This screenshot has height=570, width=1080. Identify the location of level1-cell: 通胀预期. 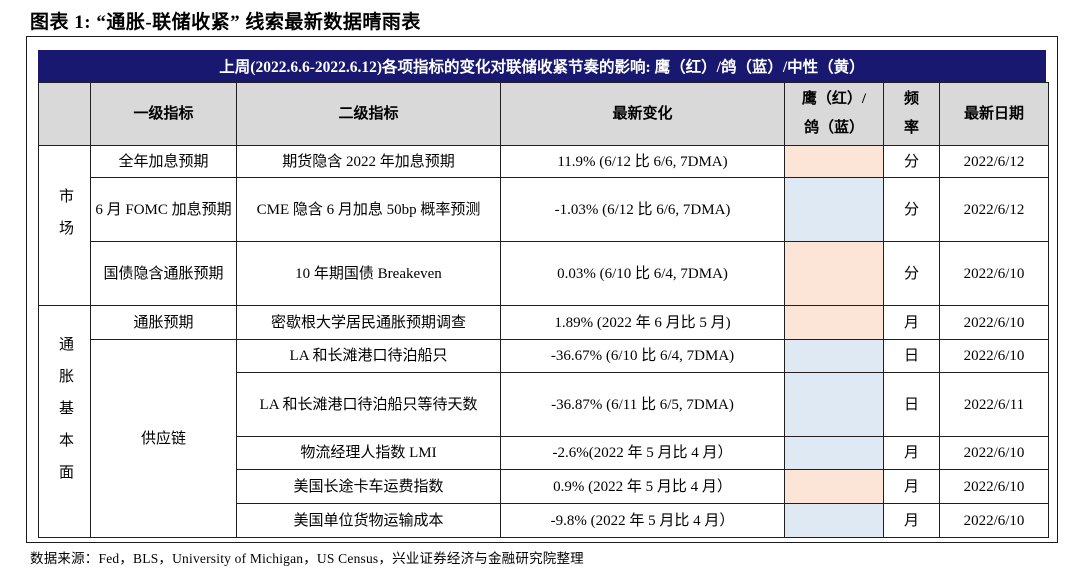
(163, 322).